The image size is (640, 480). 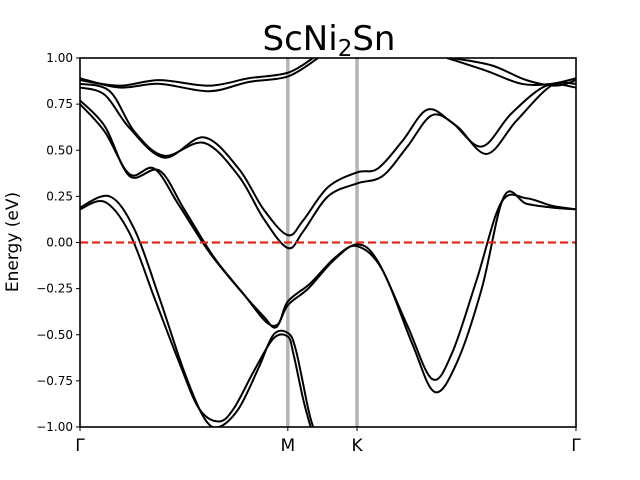 What do you see at coordinates (54, 335) in the screenshot?
I see `y-tick-label-2: −0.50` at bounding box center [54, 335].